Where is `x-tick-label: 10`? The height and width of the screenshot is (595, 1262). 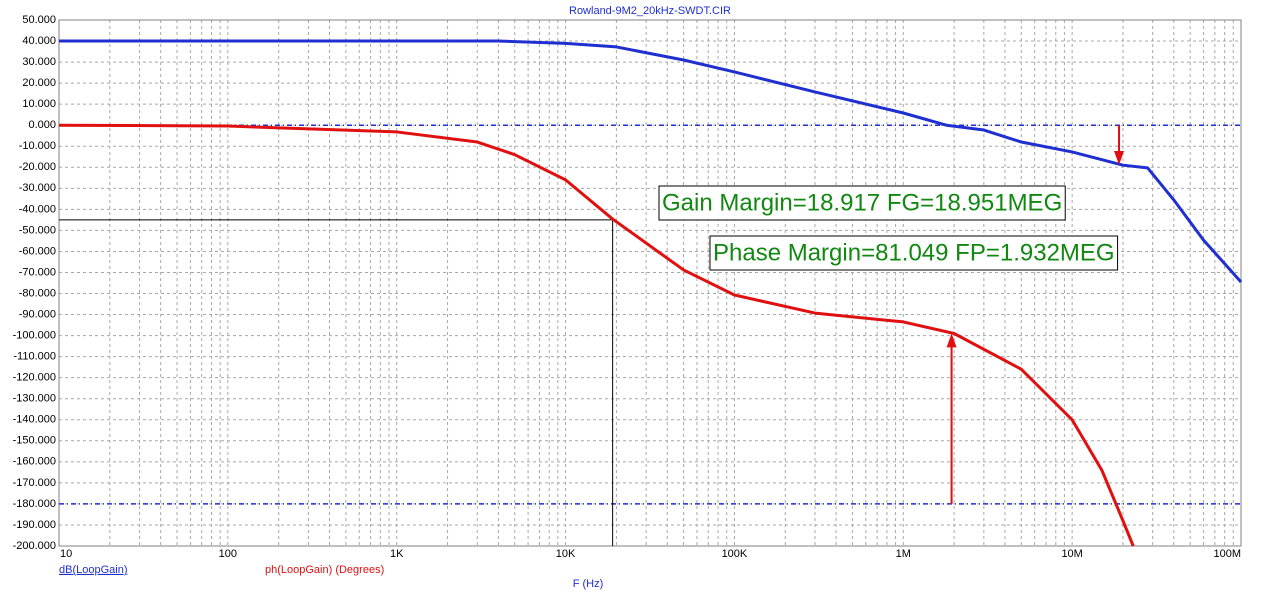 x-tick-label: 10 is located at coordinates (66, 554).